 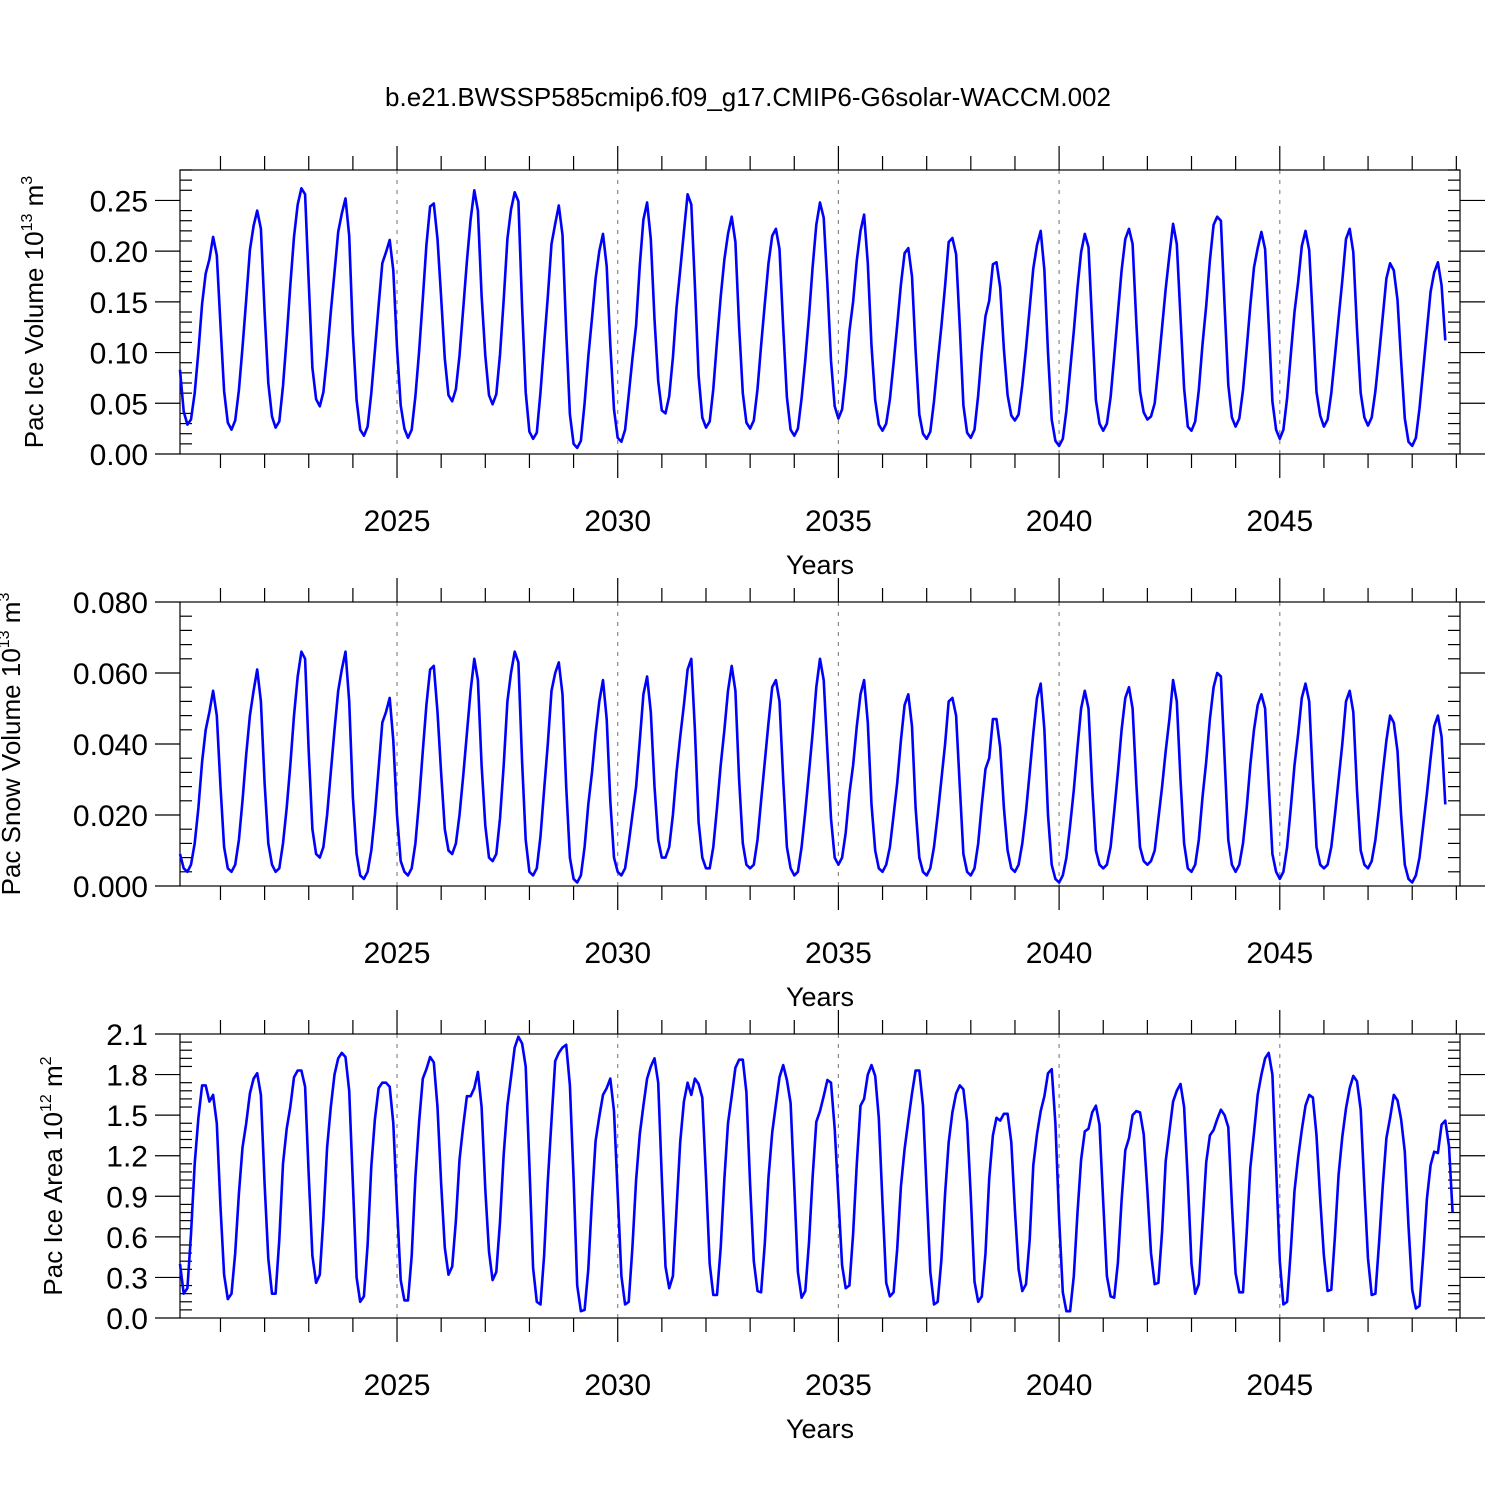 I want to click on y-tick-label: 1.2, so click(x=127, y=1157).